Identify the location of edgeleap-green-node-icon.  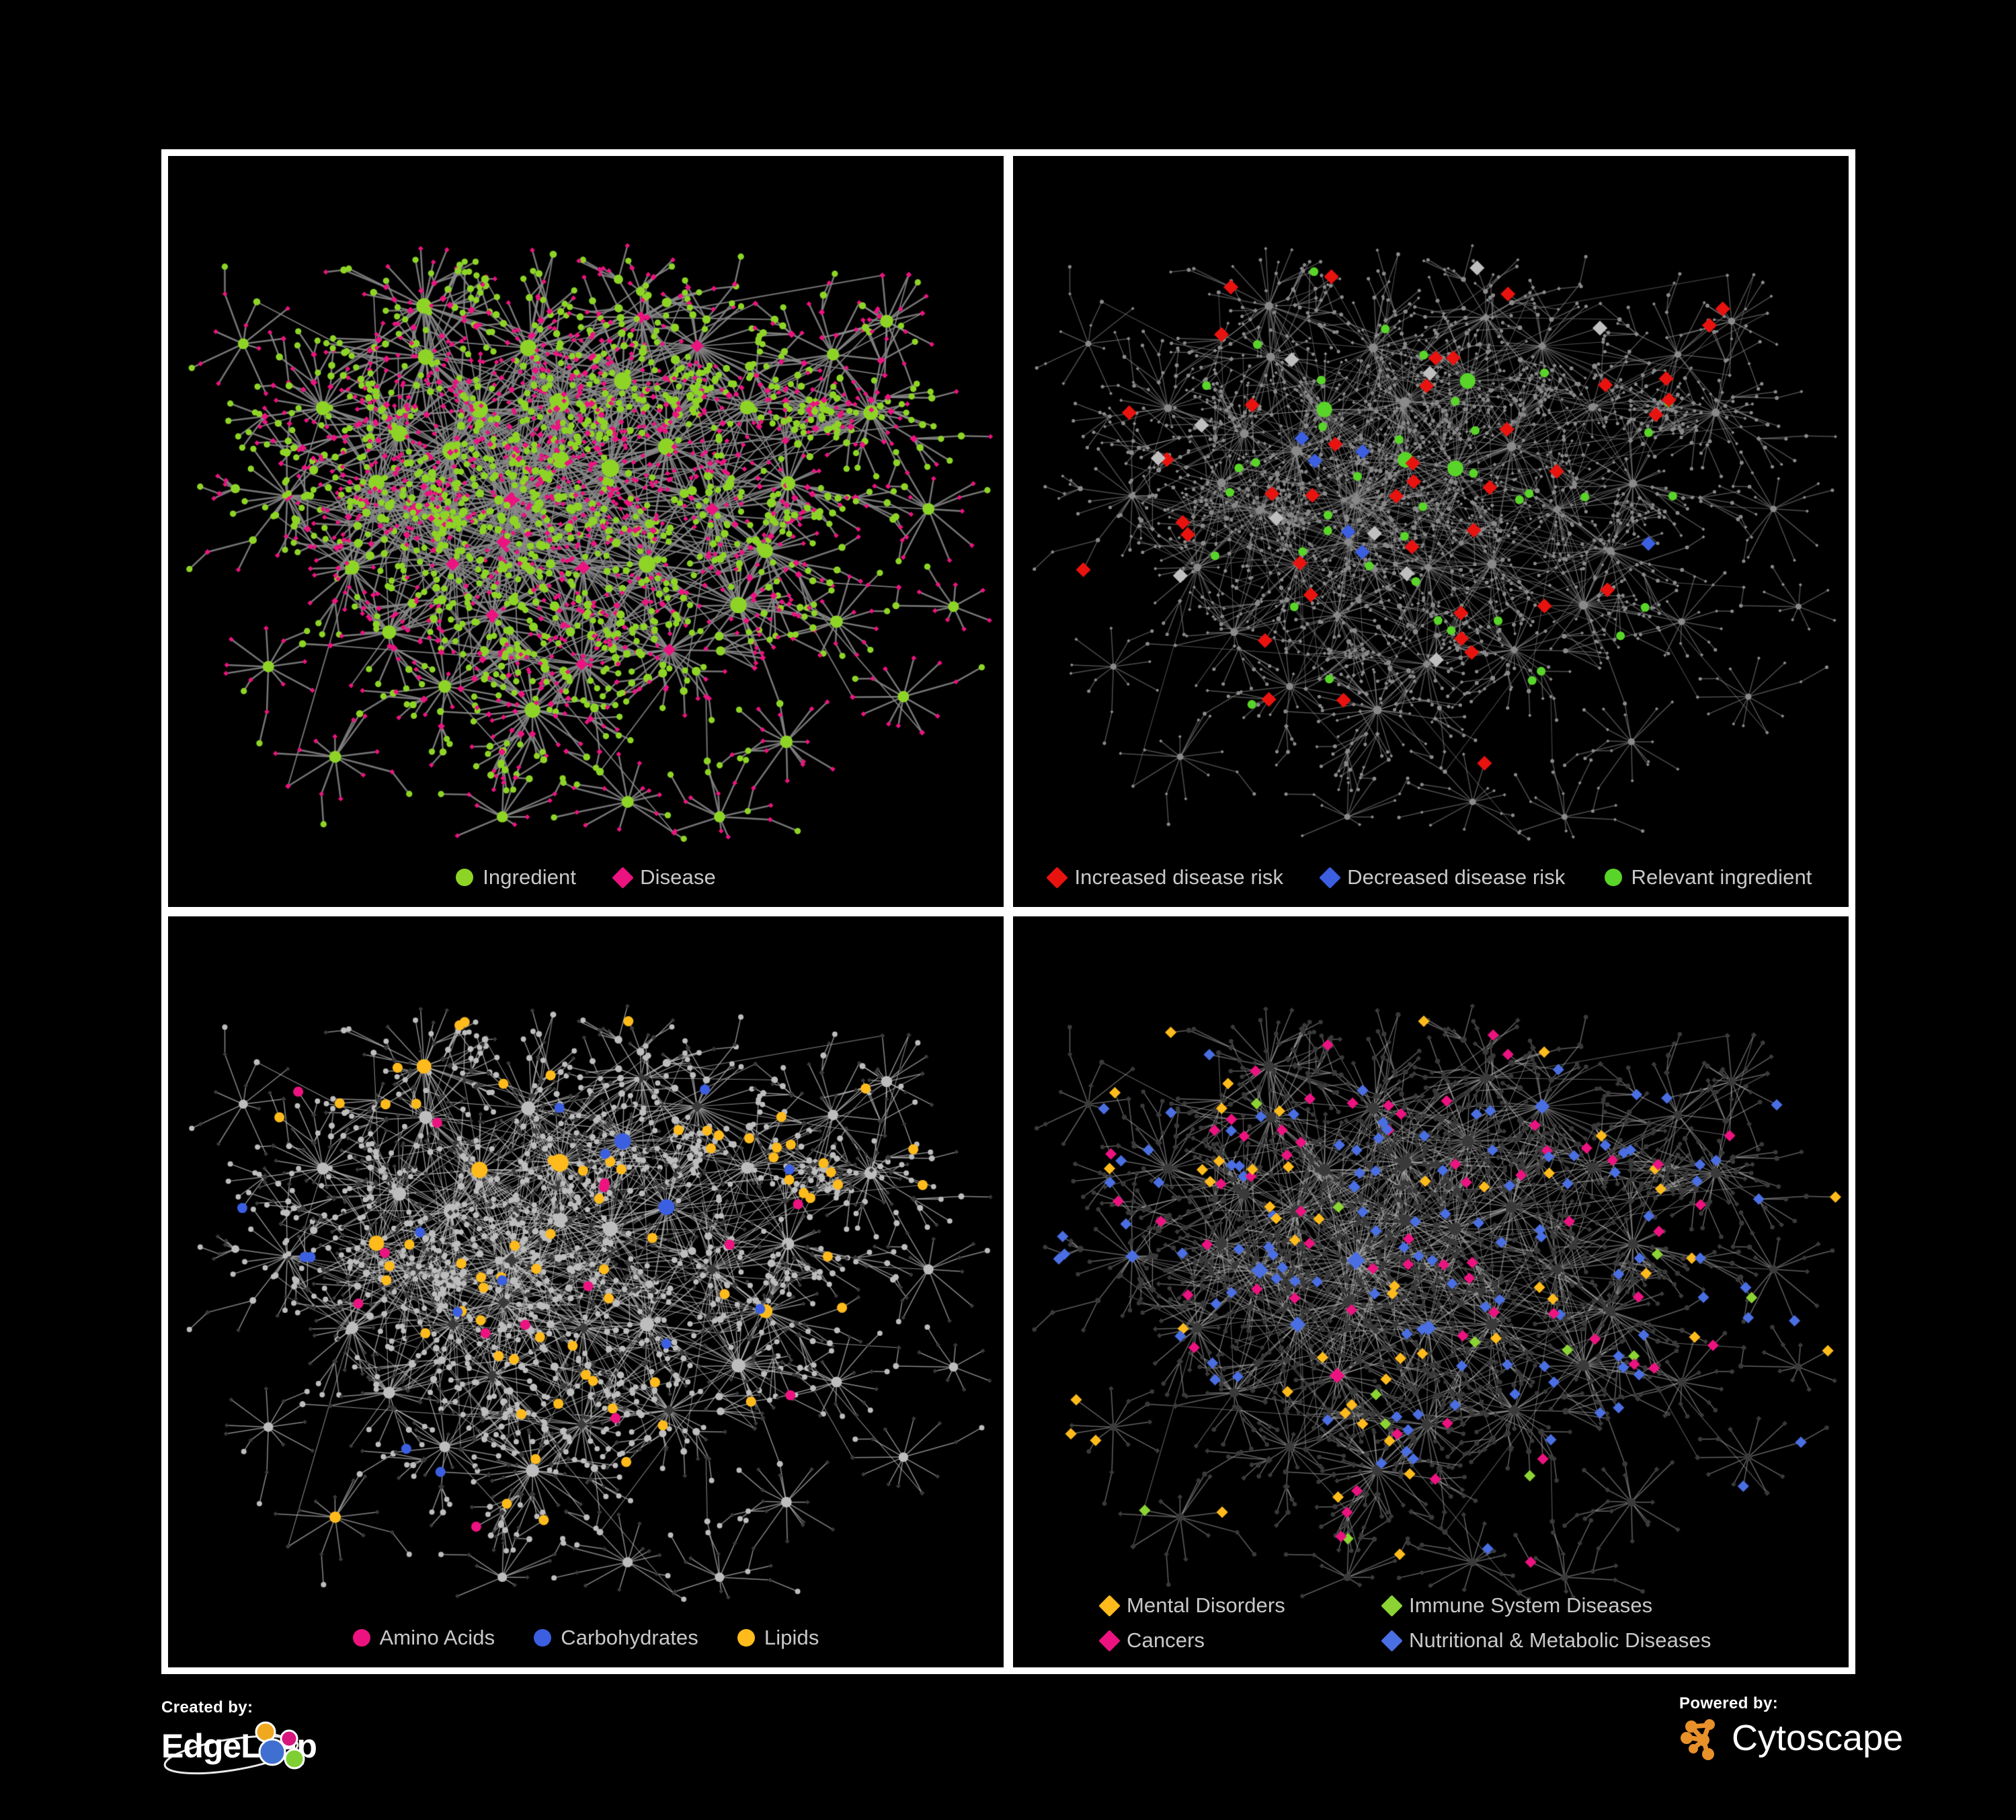
(294, 1759).